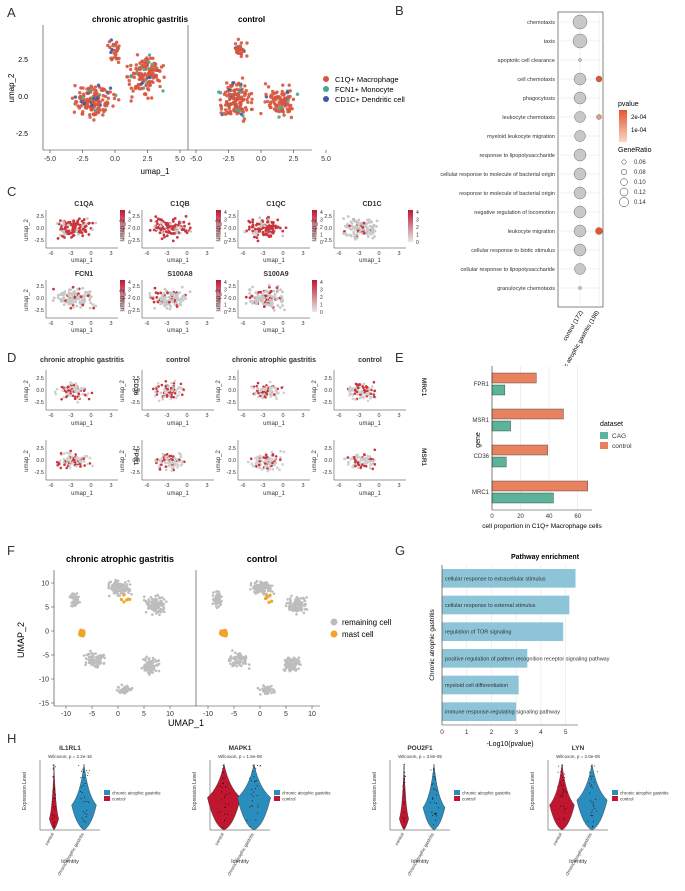 The image size is (685, 891). What do you see at coordinates (539, 99) in the screenshot?
I see `b-term-label: phagocytosis` at bounding box center [539, 99].